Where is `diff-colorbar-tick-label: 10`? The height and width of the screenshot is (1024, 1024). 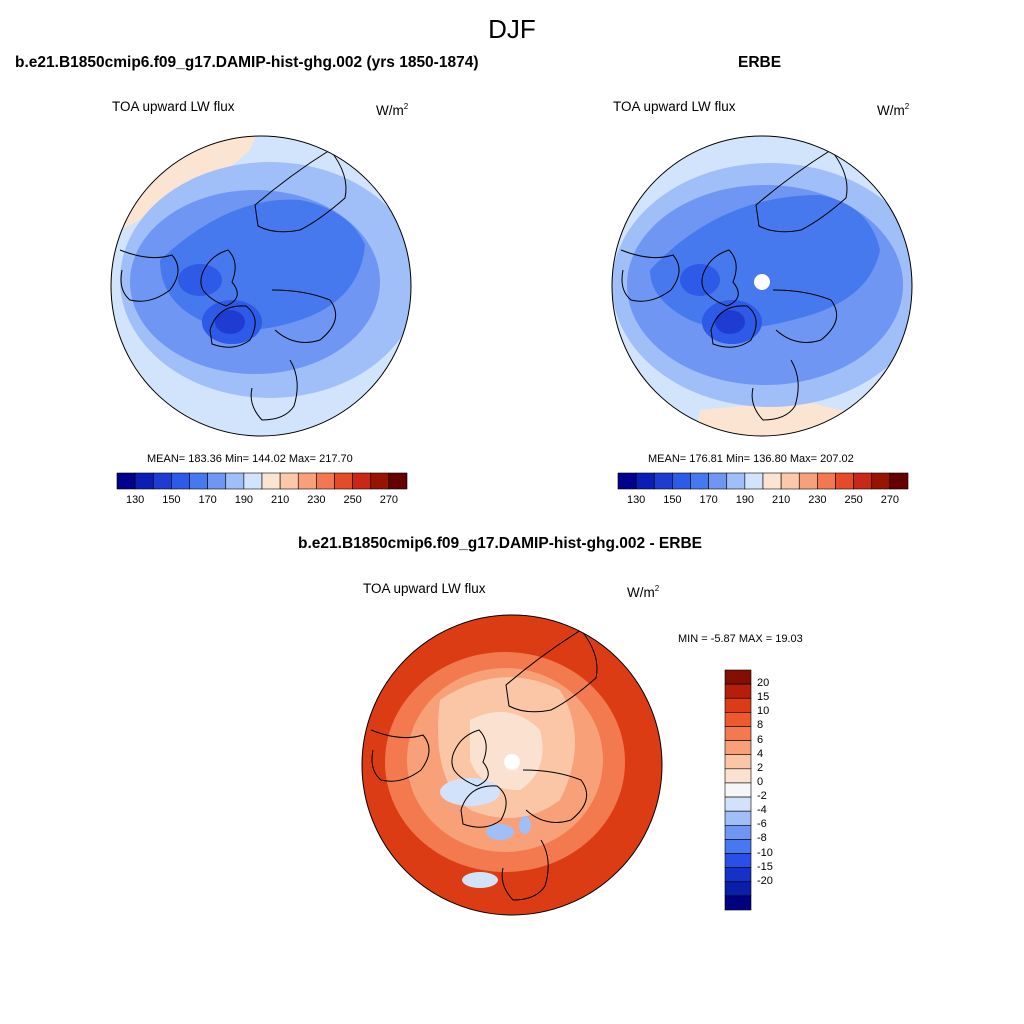
diff-colorbar-tick-label: 10 is located at coordinates (763, 711).